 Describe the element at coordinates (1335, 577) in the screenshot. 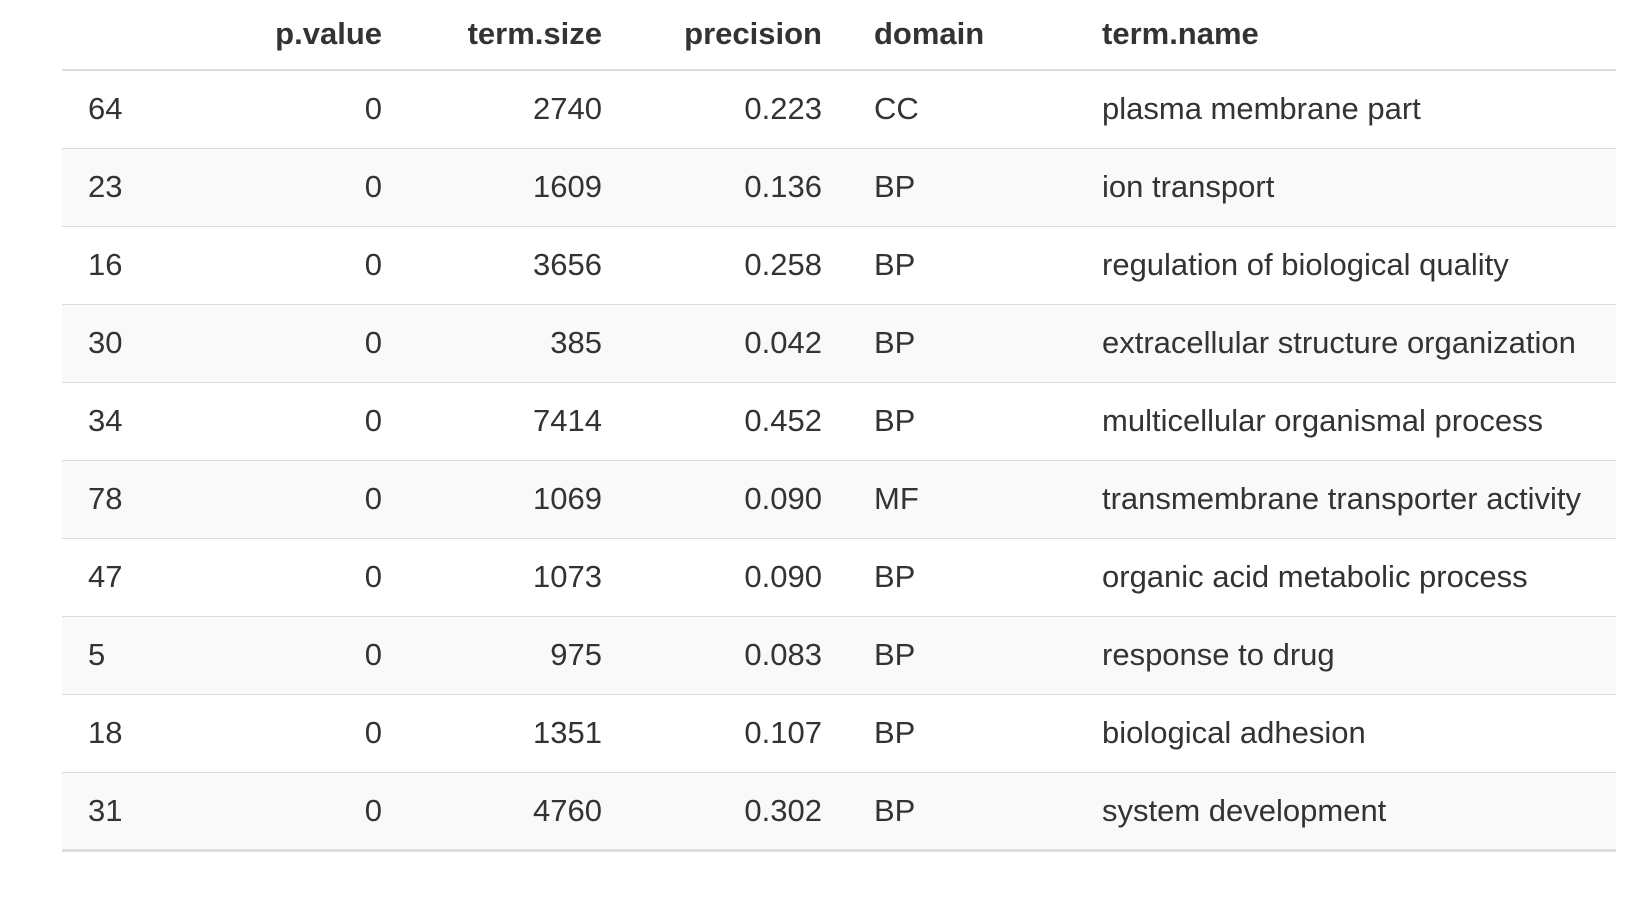

I see `cell-term-name: organic acid metabolic process` at that location.